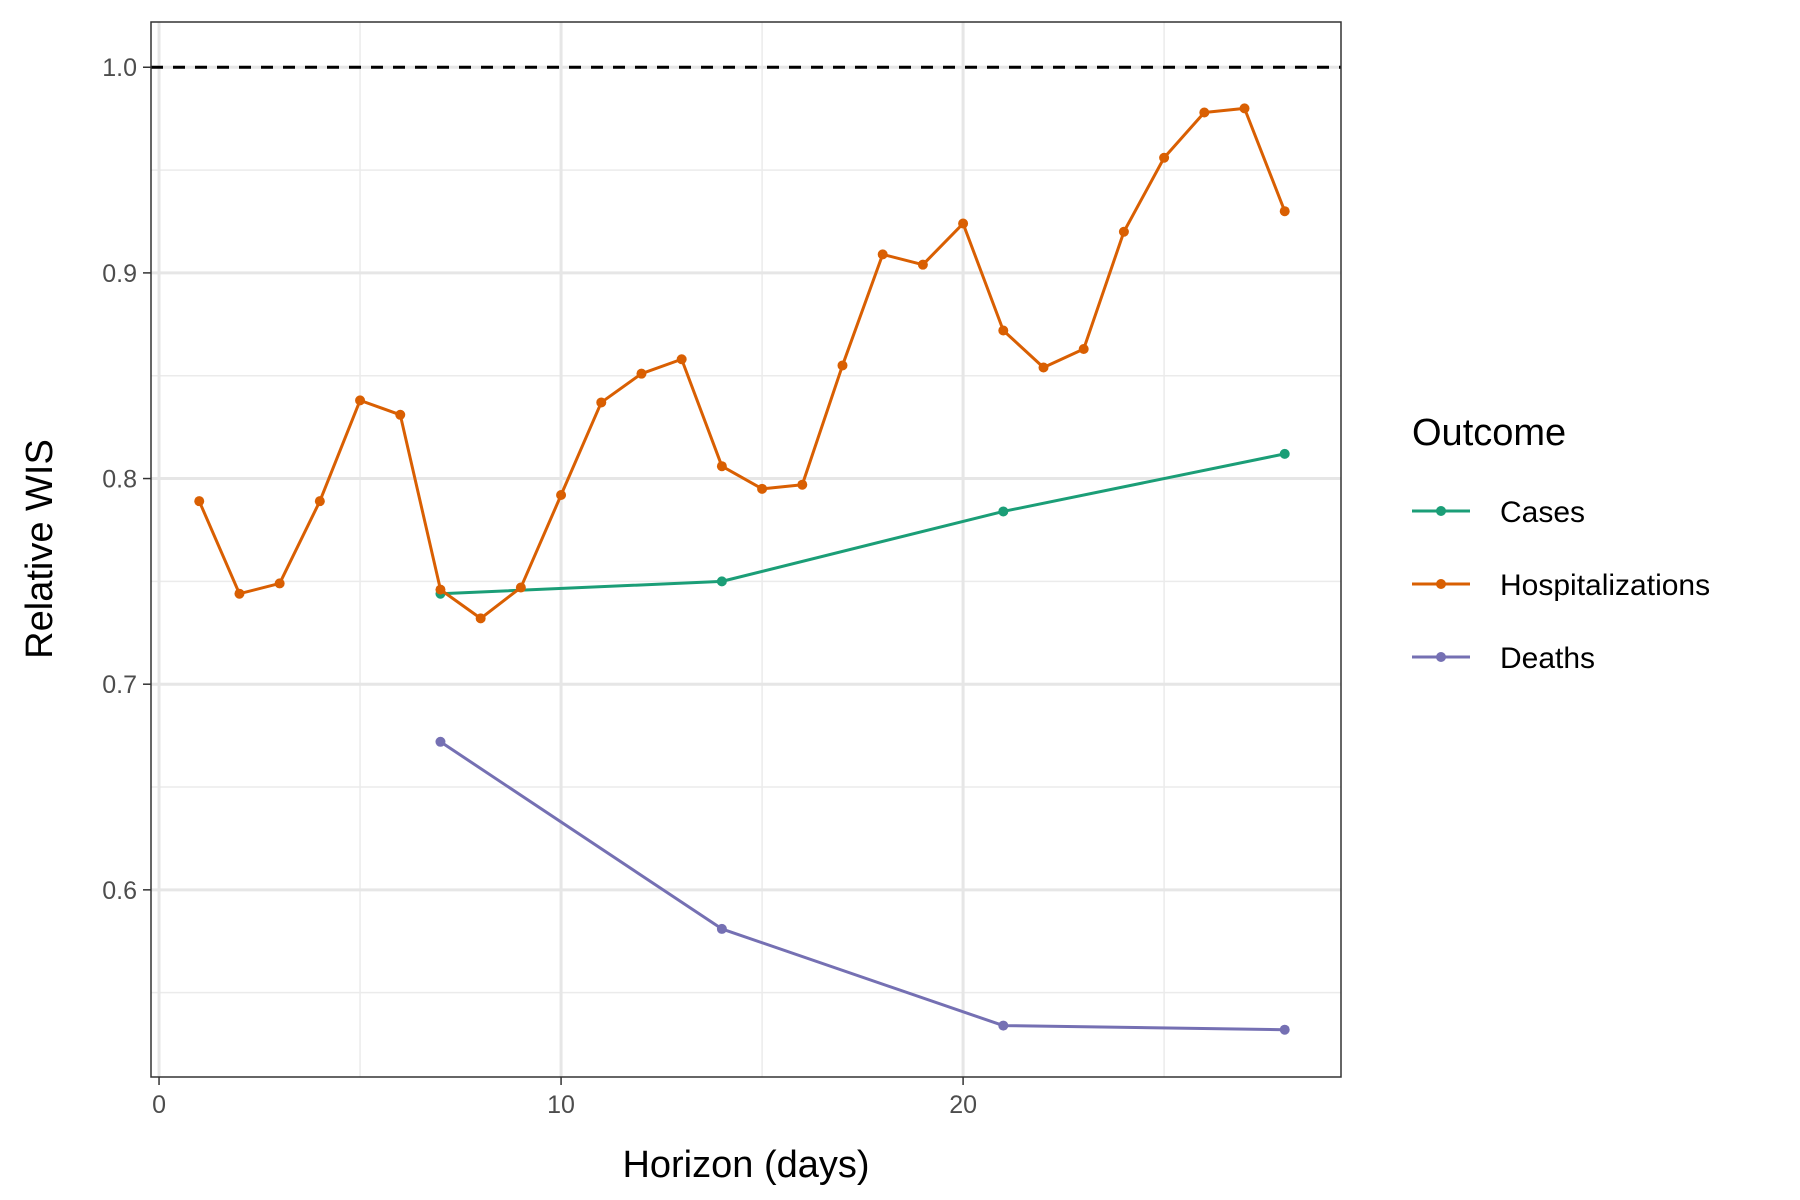 The width and height of the screenshot is (1800, 1200). What do you see at coordinates (745, 1165) in the screenshot?
I see `x-axis-title: Horizon (days)` at bounding box center [745, 1165].